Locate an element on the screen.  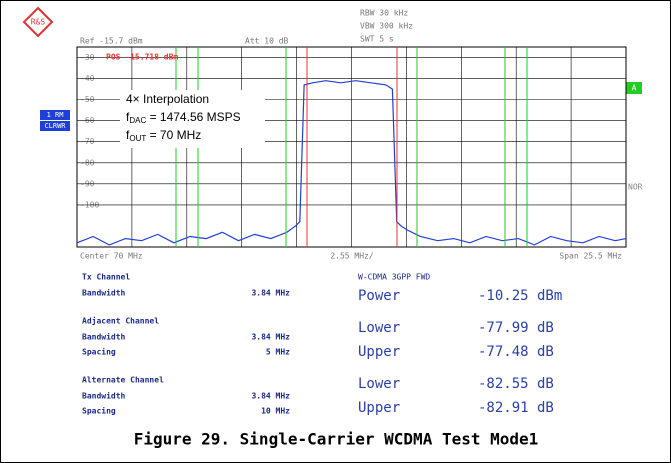
row-label: Adjacent Channel is located at coordinates (120, 321).